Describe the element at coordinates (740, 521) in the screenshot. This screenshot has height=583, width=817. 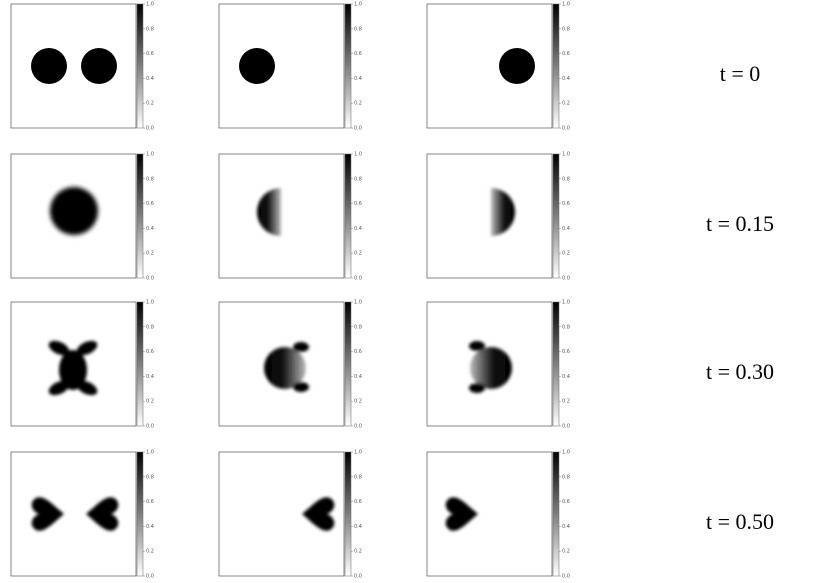
I see `row-label: t = 0.50` at that location.